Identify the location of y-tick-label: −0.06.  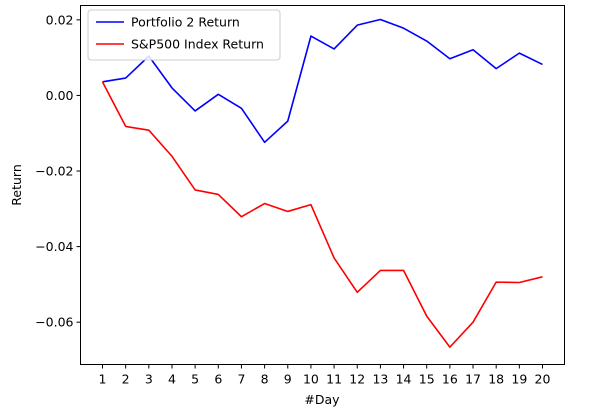
(54, 322).